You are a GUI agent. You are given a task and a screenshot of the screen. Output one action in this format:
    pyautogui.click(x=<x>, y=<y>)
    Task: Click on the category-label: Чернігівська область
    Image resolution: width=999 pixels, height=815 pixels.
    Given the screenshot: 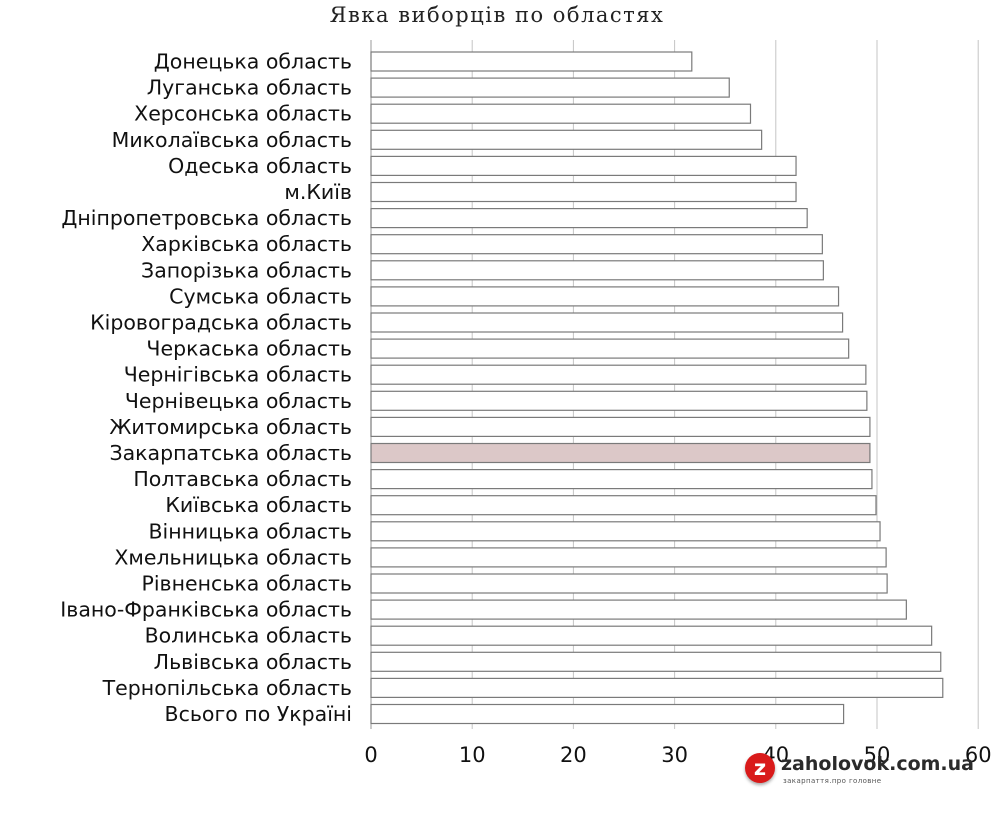 What is the action you would take?
    pyautogui.click(x=238, y=375)
    